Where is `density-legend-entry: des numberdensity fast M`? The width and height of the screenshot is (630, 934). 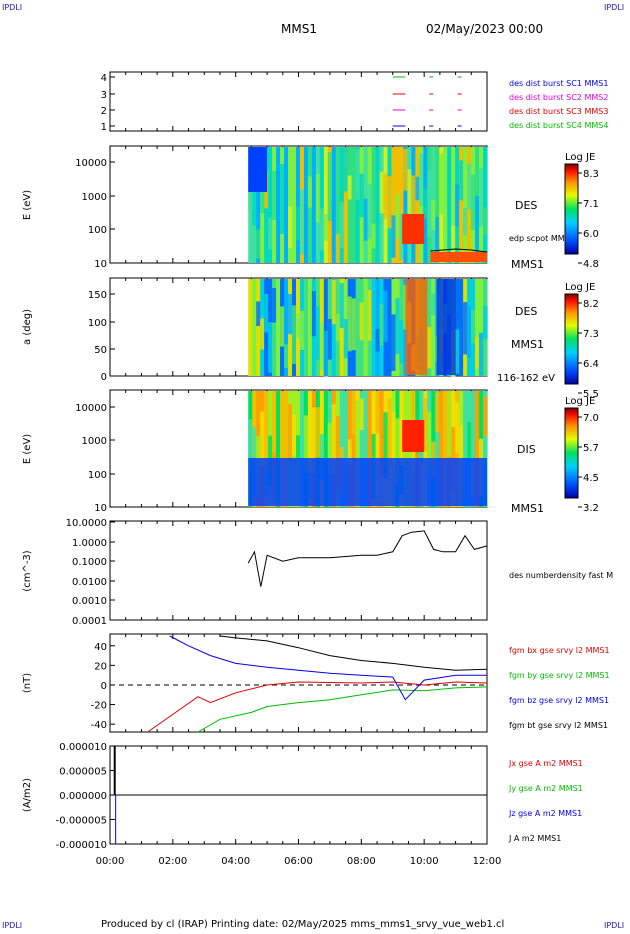 density-legend-entry: des numberdensity fast M is located at coordinates (561, 575).